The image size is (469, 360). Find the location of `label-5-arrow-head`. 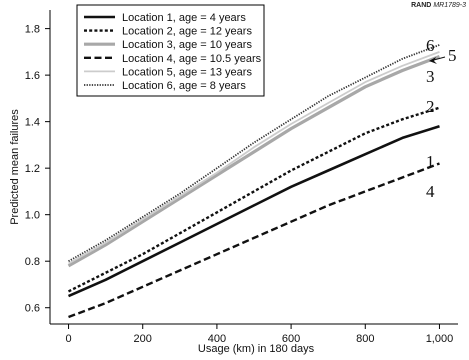

label-5-arrow-head is located at coordinates (433, 60).